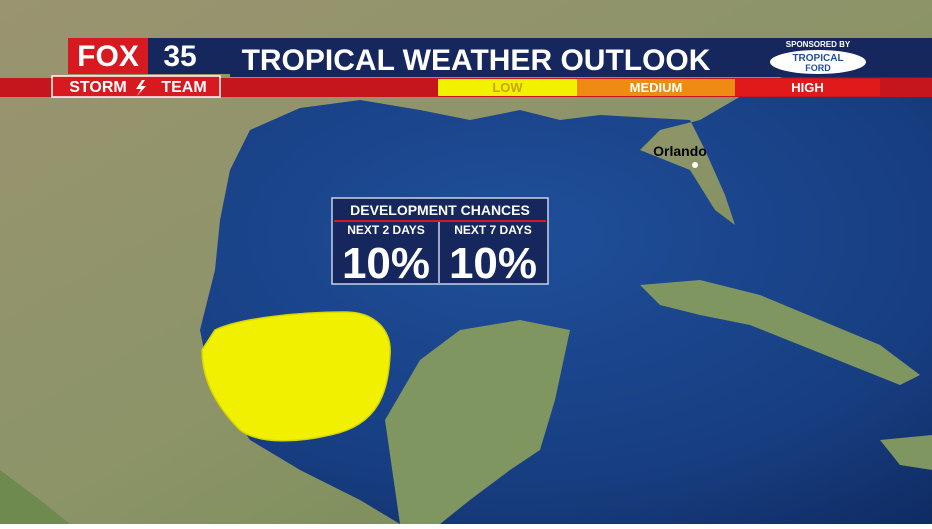 This screenshot has width=932, height=529. I want to click on logo-fox: FOX, so click(108, 56).